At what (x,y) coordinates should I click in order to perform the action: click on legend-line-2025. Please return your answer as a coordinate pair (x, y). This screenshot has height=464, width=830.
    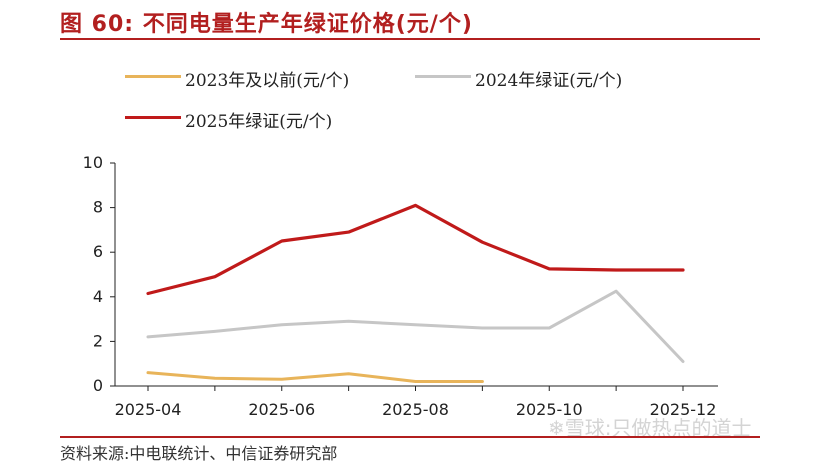
    Looking at the image, I should click on (153, 117).